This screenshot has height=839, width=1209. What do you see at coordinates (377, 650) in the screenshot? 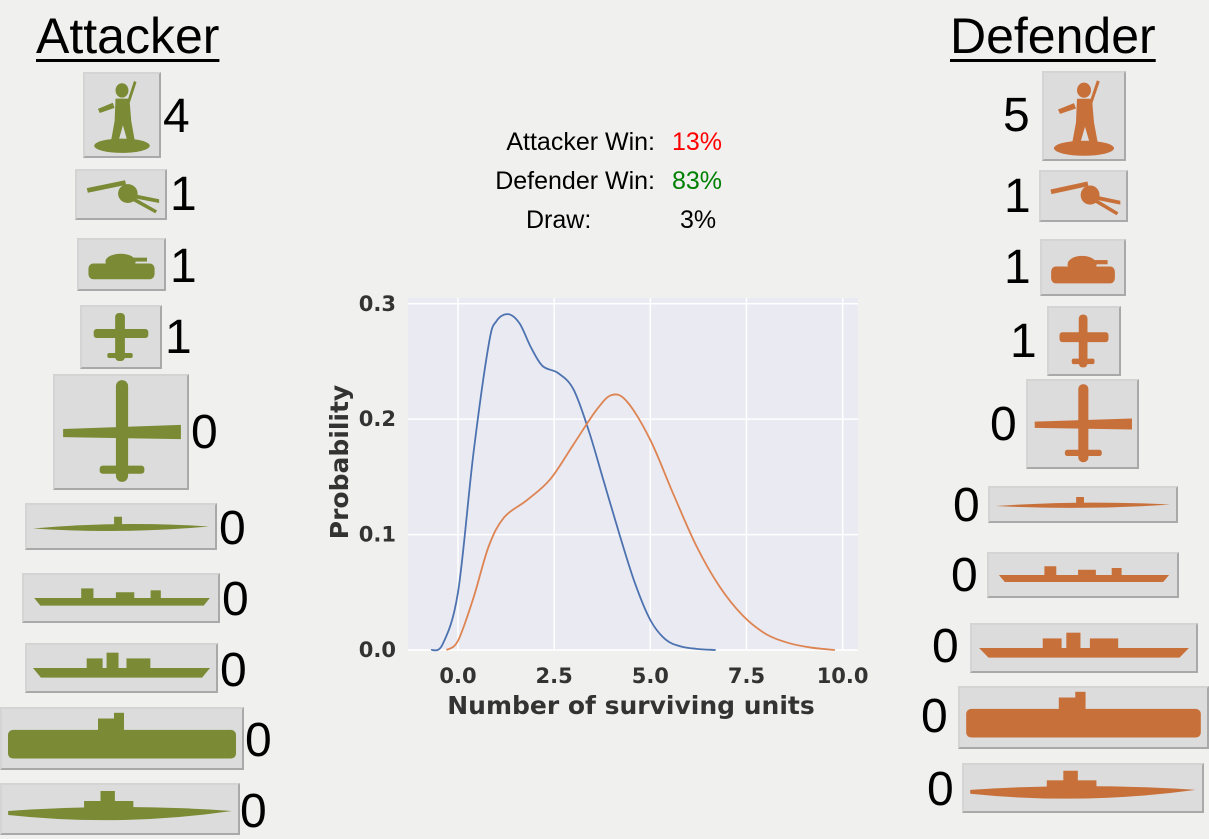
I see `y-tick-label: 0.0` at bounding box center [377, 650].